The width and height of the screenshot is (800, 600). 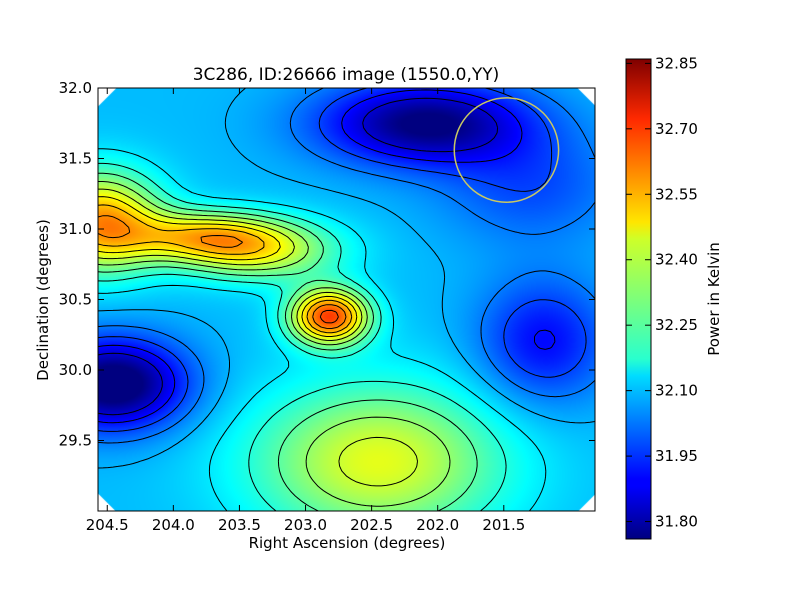 What do you see at coordinates (75, 370) in the screenshot?
I see `y-tick-label: 30.0` at bounding box center [75, 370].